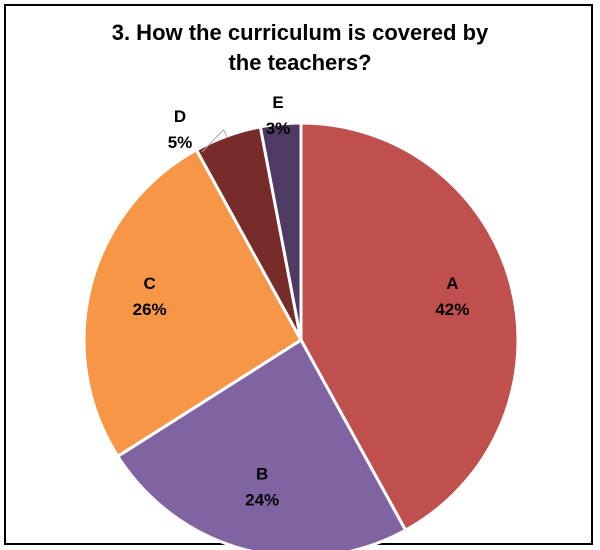 This screenshot has height=550, width=600. What do you see at coordinates (180, 142) in the screenshot?
I see `slice-value-d: 5%` at bounding box center [180, 142].